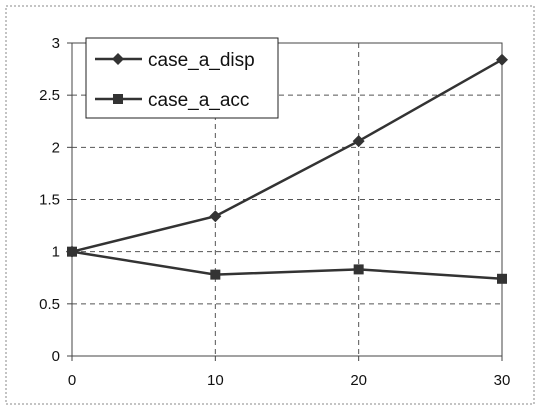  What do you see at coordinates (56, 356) in the screenshot?
I see `y-tick-label: 0` at bounding box center [56, 356].